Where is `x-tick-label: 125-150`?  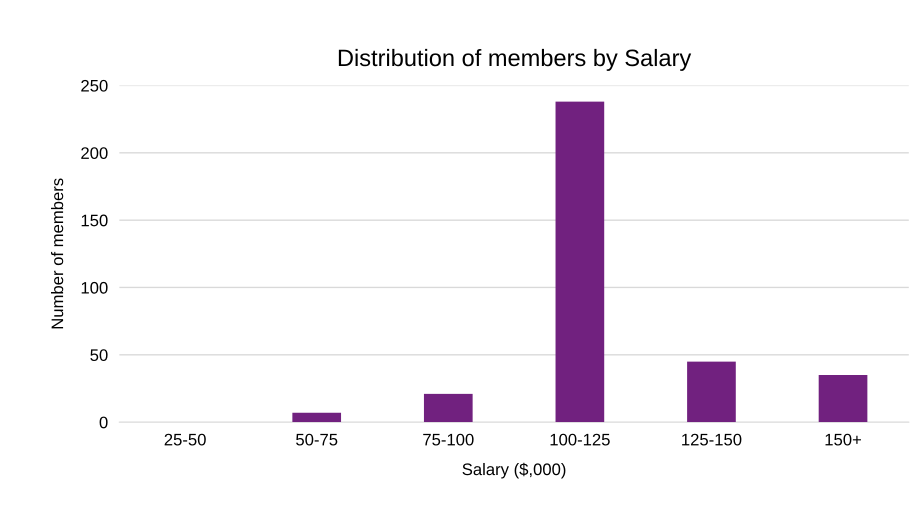
x-tick-label: 125-150 is located at coordinates (712, 440).